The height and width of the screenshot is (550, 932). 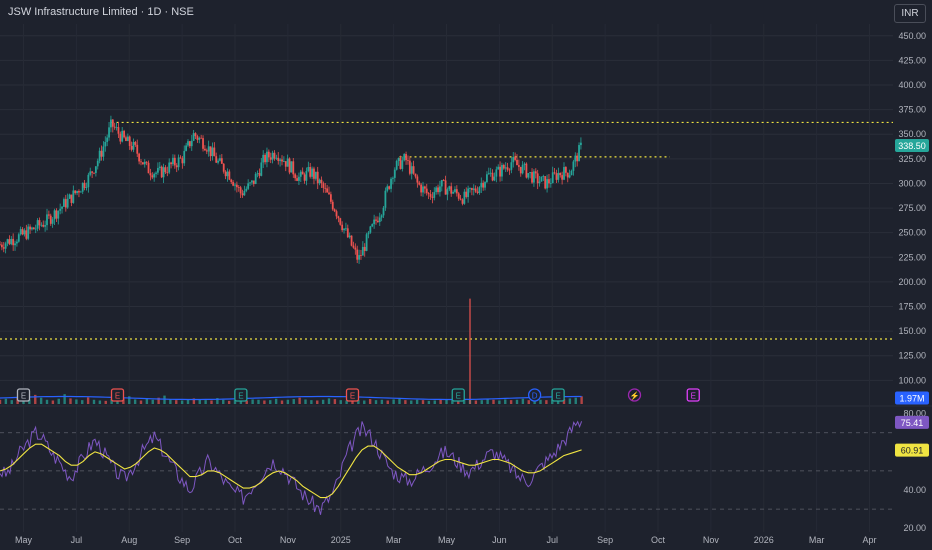 I want to click on currency-button: INR, so click(x=910, y=13).